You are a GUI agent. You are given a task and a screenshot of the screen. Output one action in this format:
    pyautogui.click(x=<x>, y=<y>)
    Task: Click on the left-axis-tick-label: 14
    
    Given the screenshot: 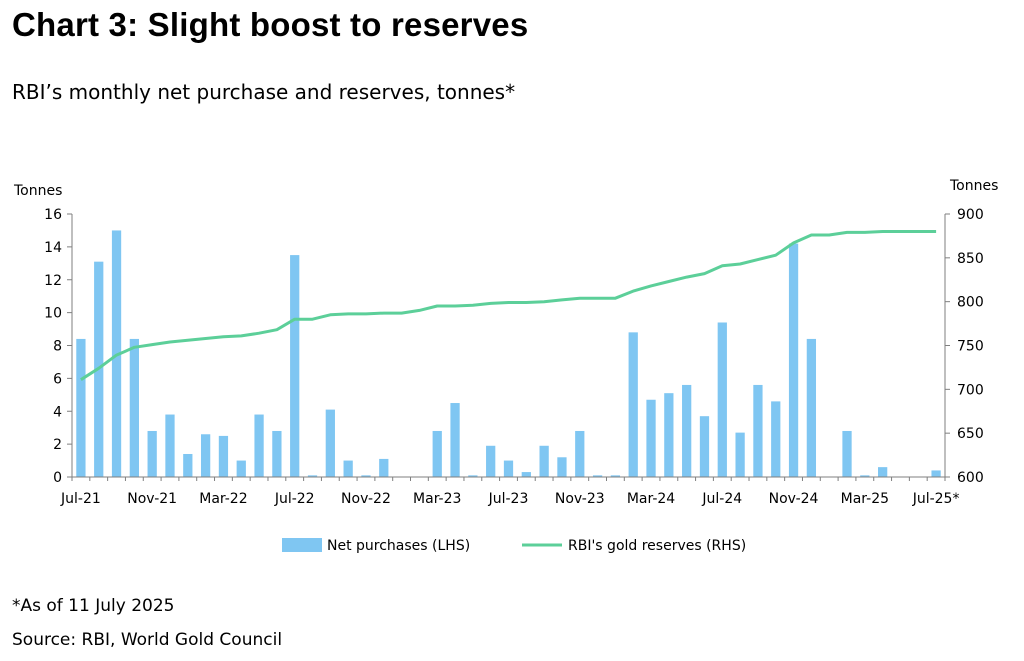 What is the action you would take?
    pyautogui.click(x=53, y=248)
    